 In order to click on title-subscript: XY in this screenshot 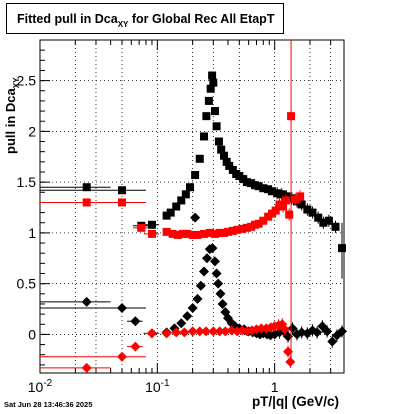, I will do `click(123, 24)`.